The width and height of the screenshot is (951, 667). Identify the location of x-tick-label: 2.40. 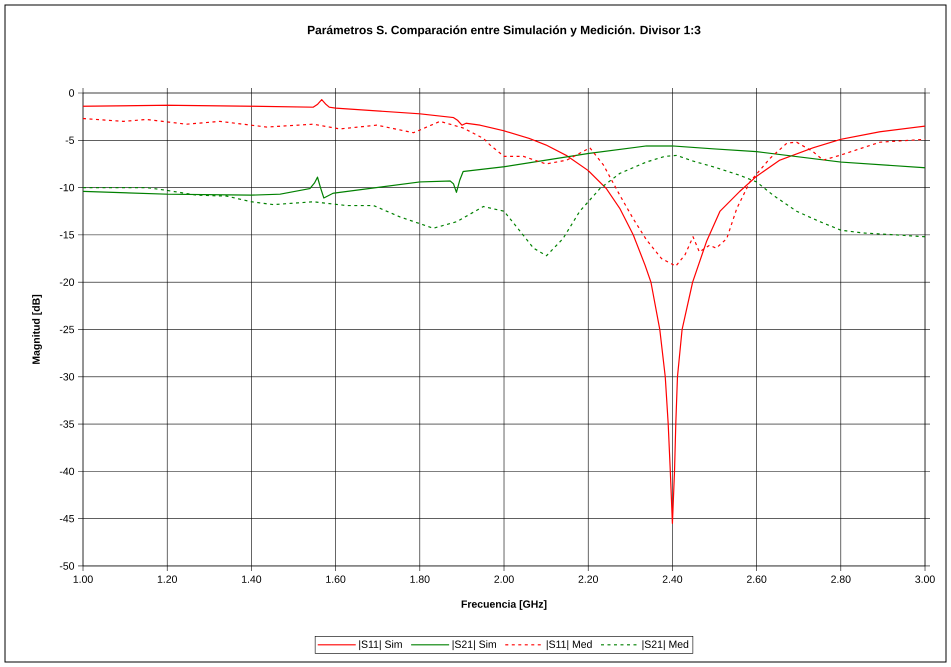
(672, 579).